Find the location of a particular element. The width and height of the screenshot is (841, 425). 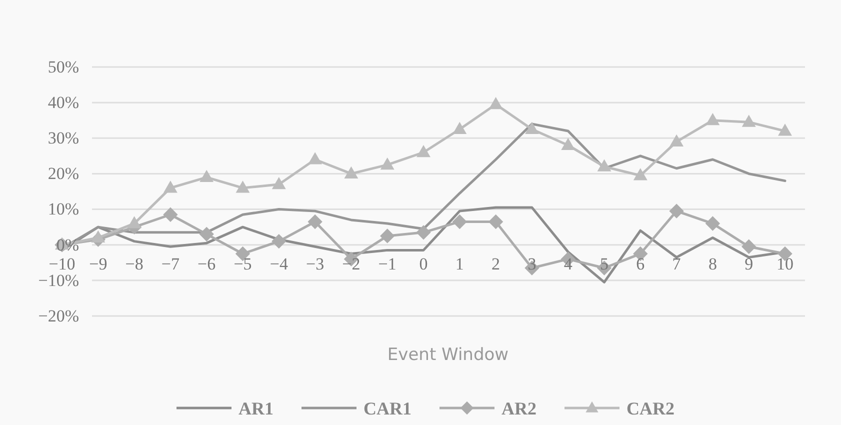

x-tick-label: 4 is located at coordinates (568, 264).